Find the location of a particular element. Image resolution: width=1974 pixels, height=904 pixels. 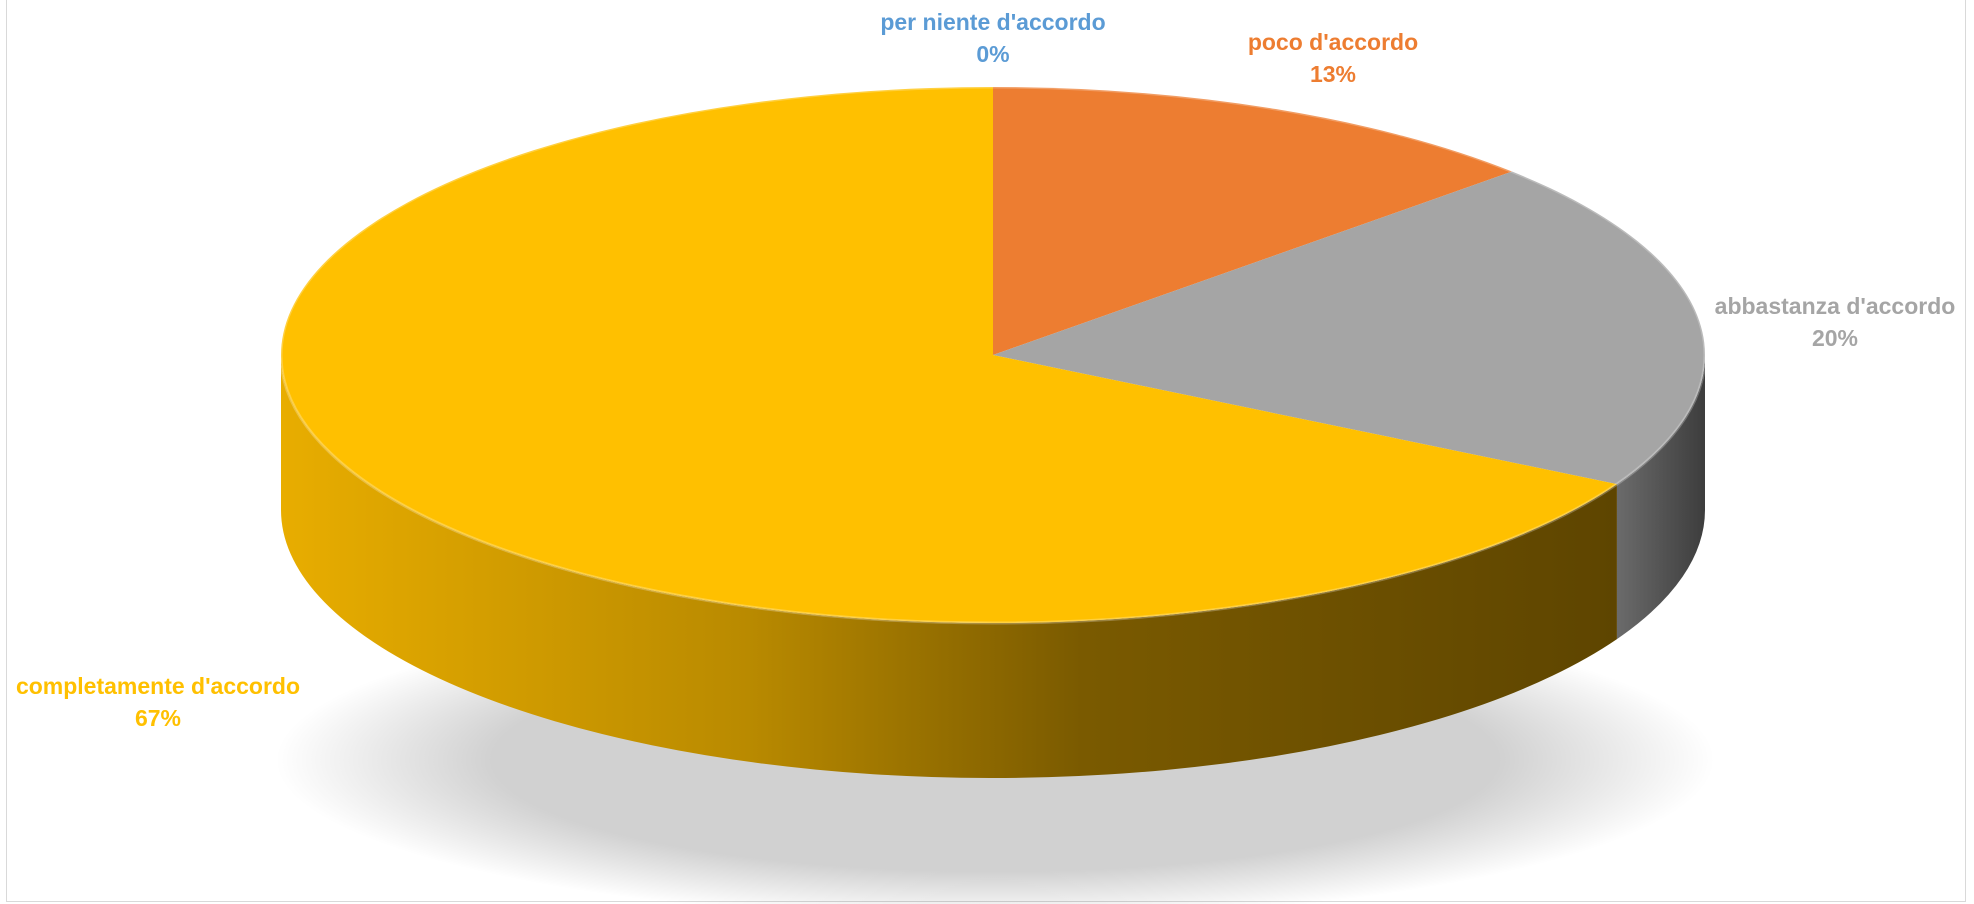

slice-abbastanza-d-accordo is located at coordinates (1349, 328).